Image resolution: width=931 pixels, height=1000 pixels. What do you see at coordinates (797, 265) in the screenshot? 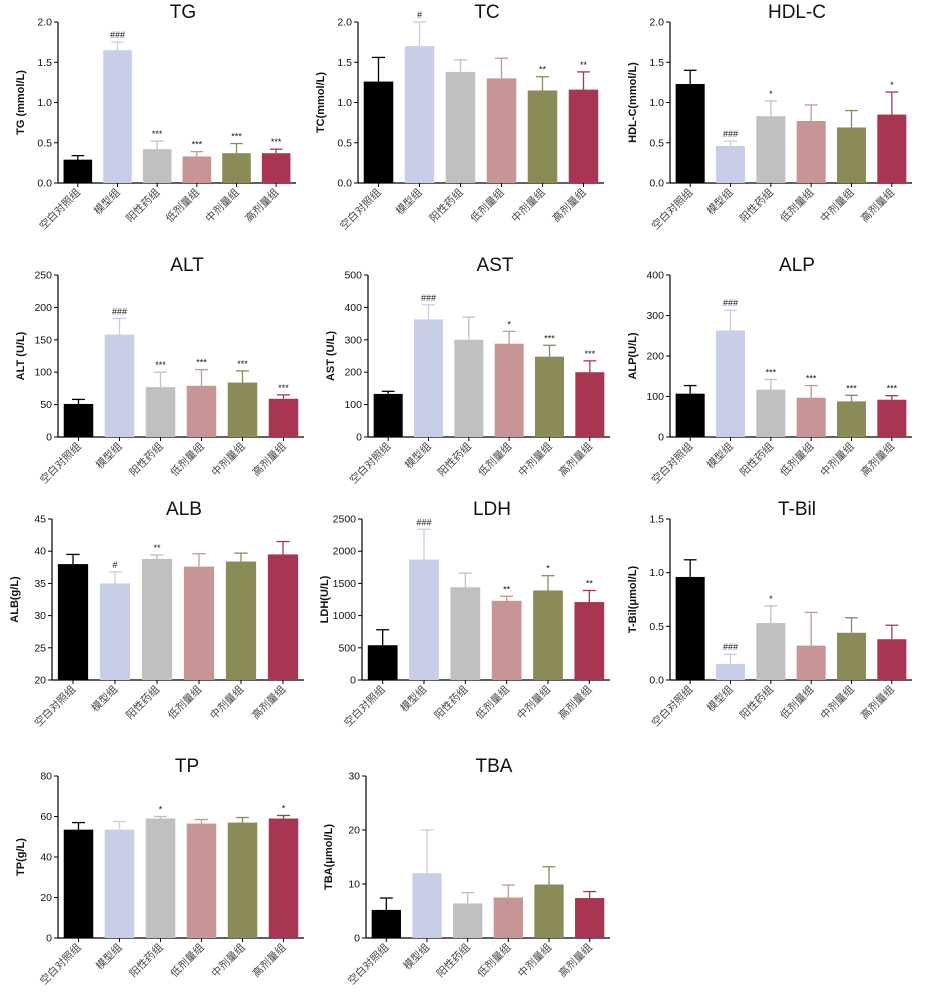
I see `chart-title: ALP` at bounding box center [797, 265].